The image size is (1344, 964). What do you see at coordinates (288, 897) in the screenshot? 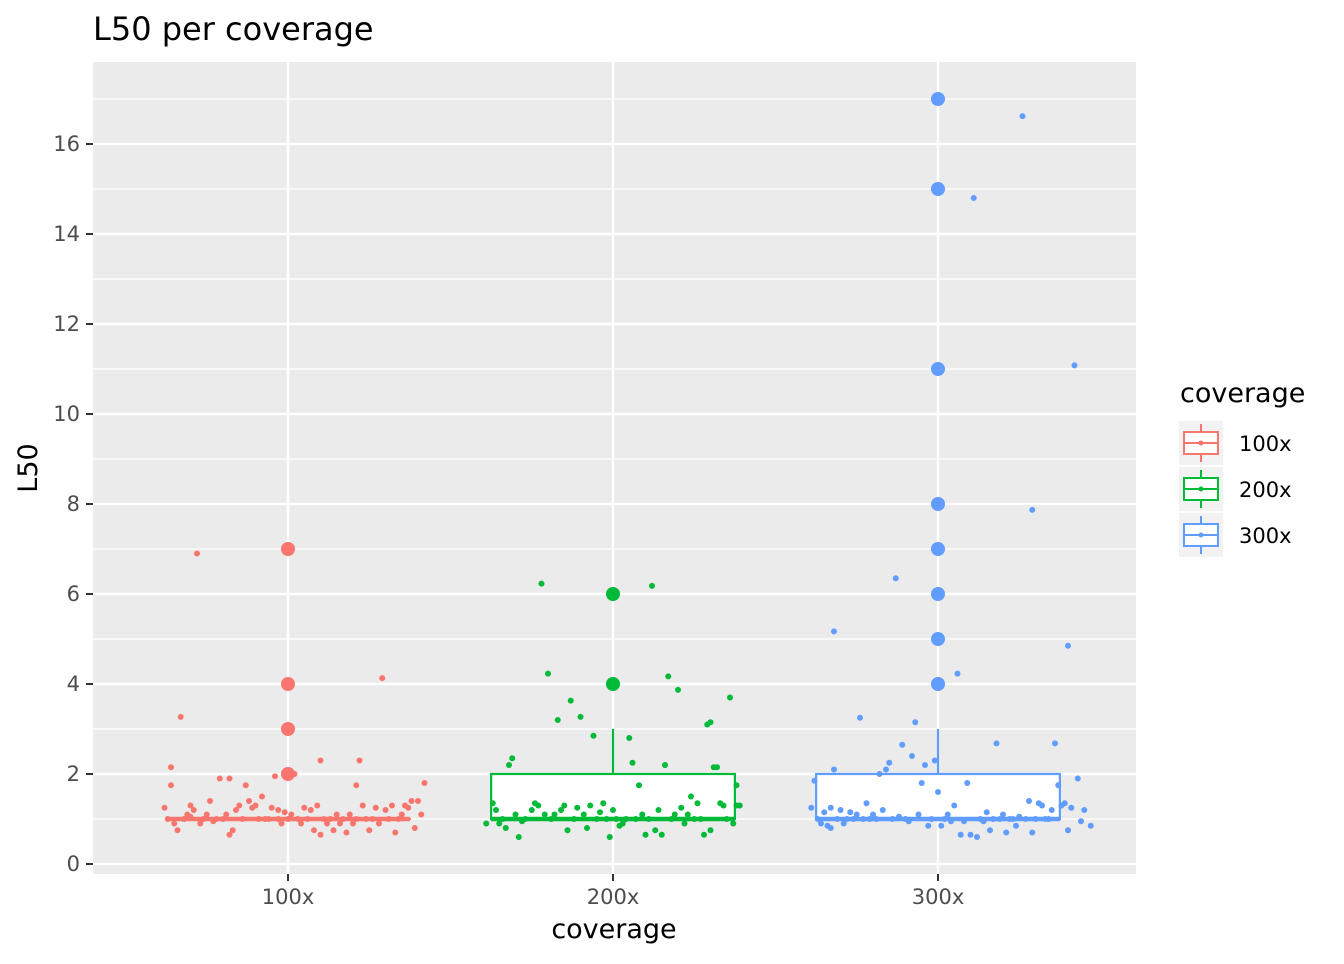
I see `x-tick-label: 100x` at bounding box center [288, 897].